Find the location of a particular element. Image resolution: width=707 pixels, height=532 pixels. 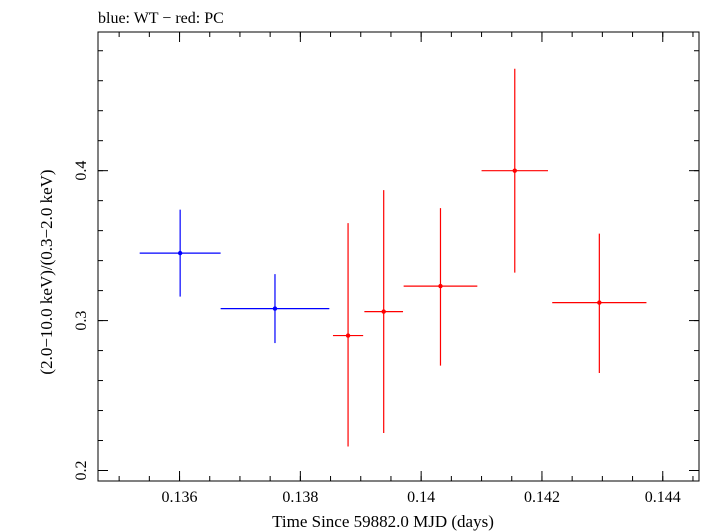

chart-title: blue: WT − red: PC is located at coordinates (161, 18).